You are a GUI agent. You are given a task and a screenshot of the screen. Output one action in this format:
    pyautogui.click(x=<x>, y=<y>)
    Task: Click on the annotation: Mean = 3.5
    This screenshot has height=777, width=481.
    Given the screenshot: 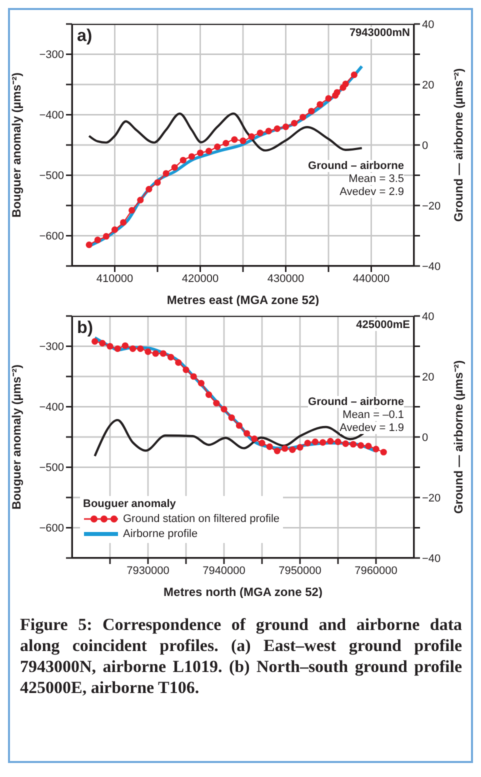 What is the action you would take?
    pyautogui.click(x=376, y=179)
    